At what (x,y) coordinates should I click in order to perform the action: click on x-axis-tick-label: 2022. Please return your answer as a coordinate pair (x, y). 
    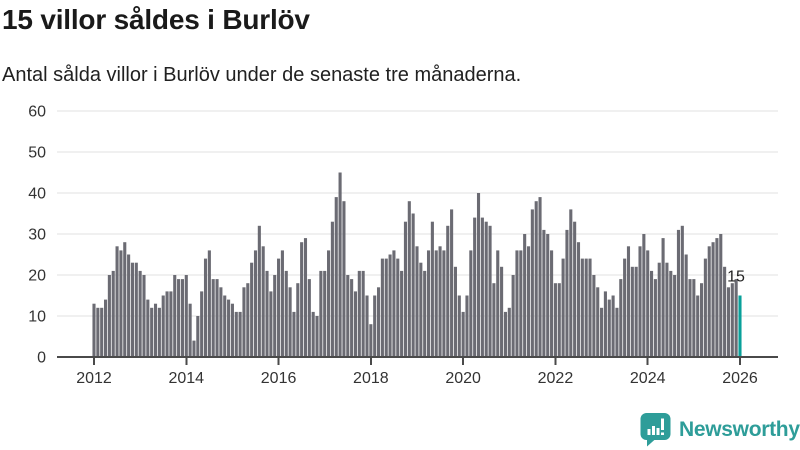
    Looking at the image, I should click on (556, 378).